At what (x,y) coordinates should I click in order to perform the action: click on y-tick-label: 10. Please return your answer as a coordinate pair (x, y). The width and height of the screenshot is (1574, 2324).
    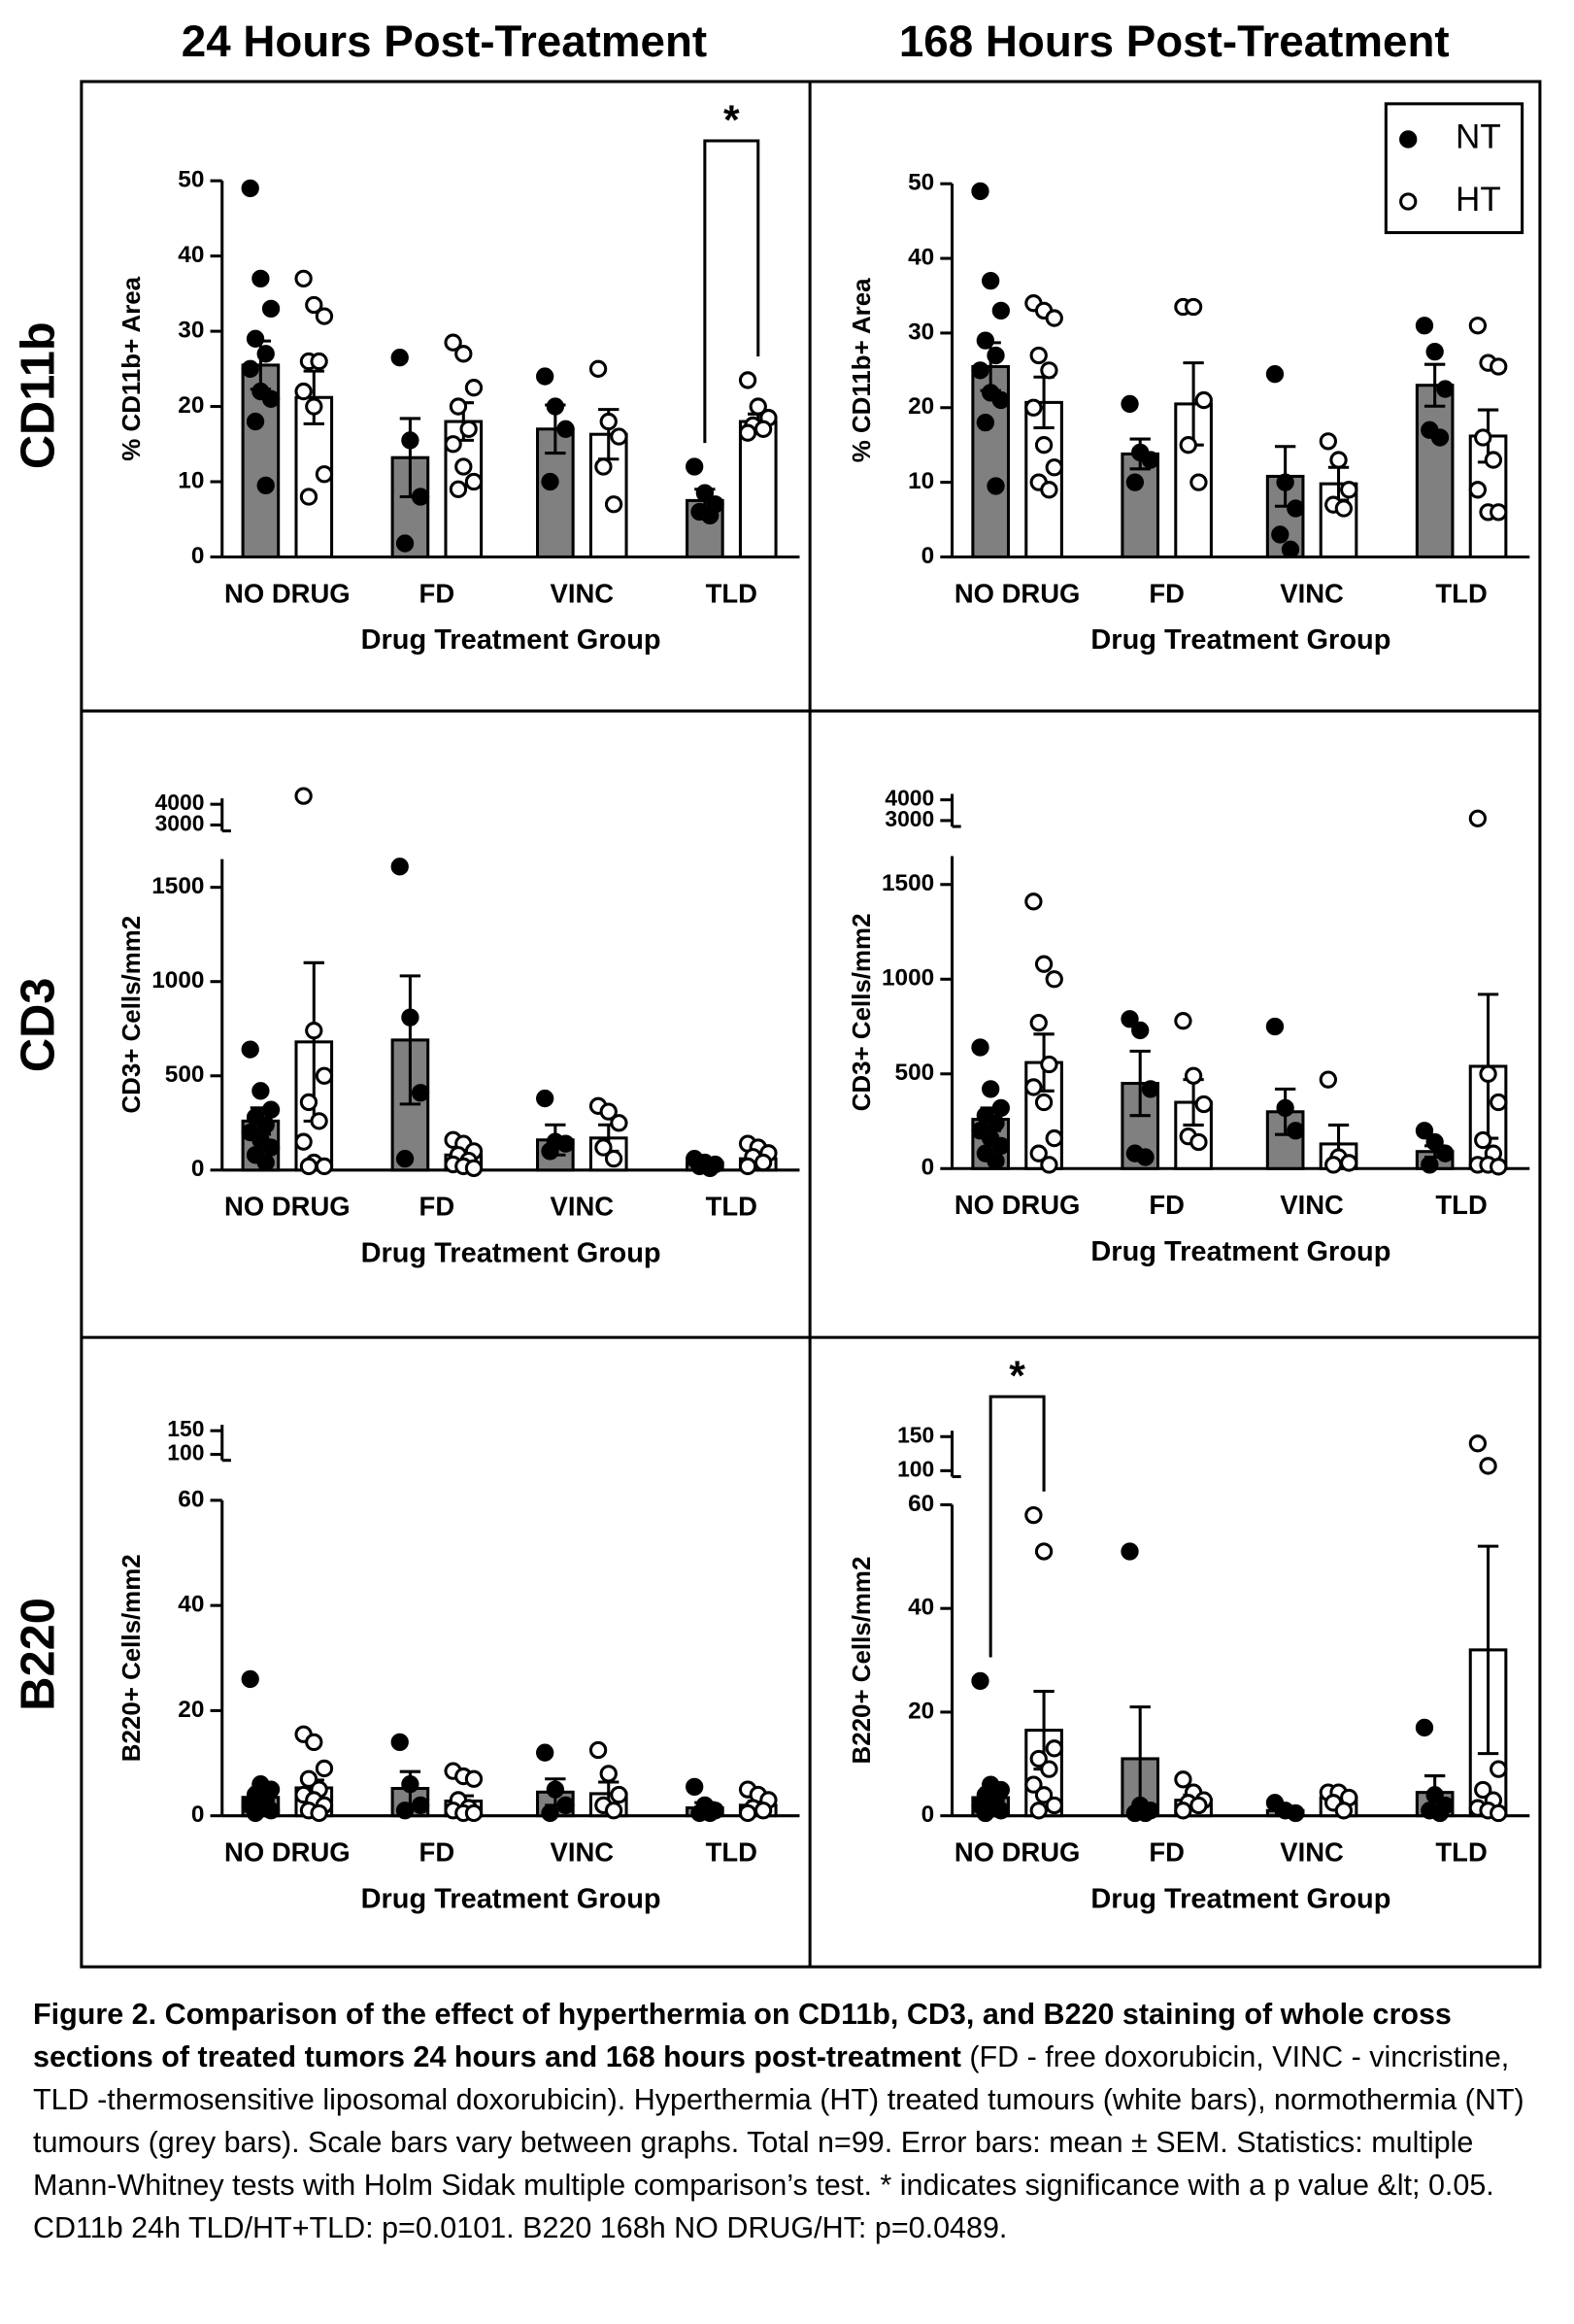
    Looking at the image, I should click on (191, 480).